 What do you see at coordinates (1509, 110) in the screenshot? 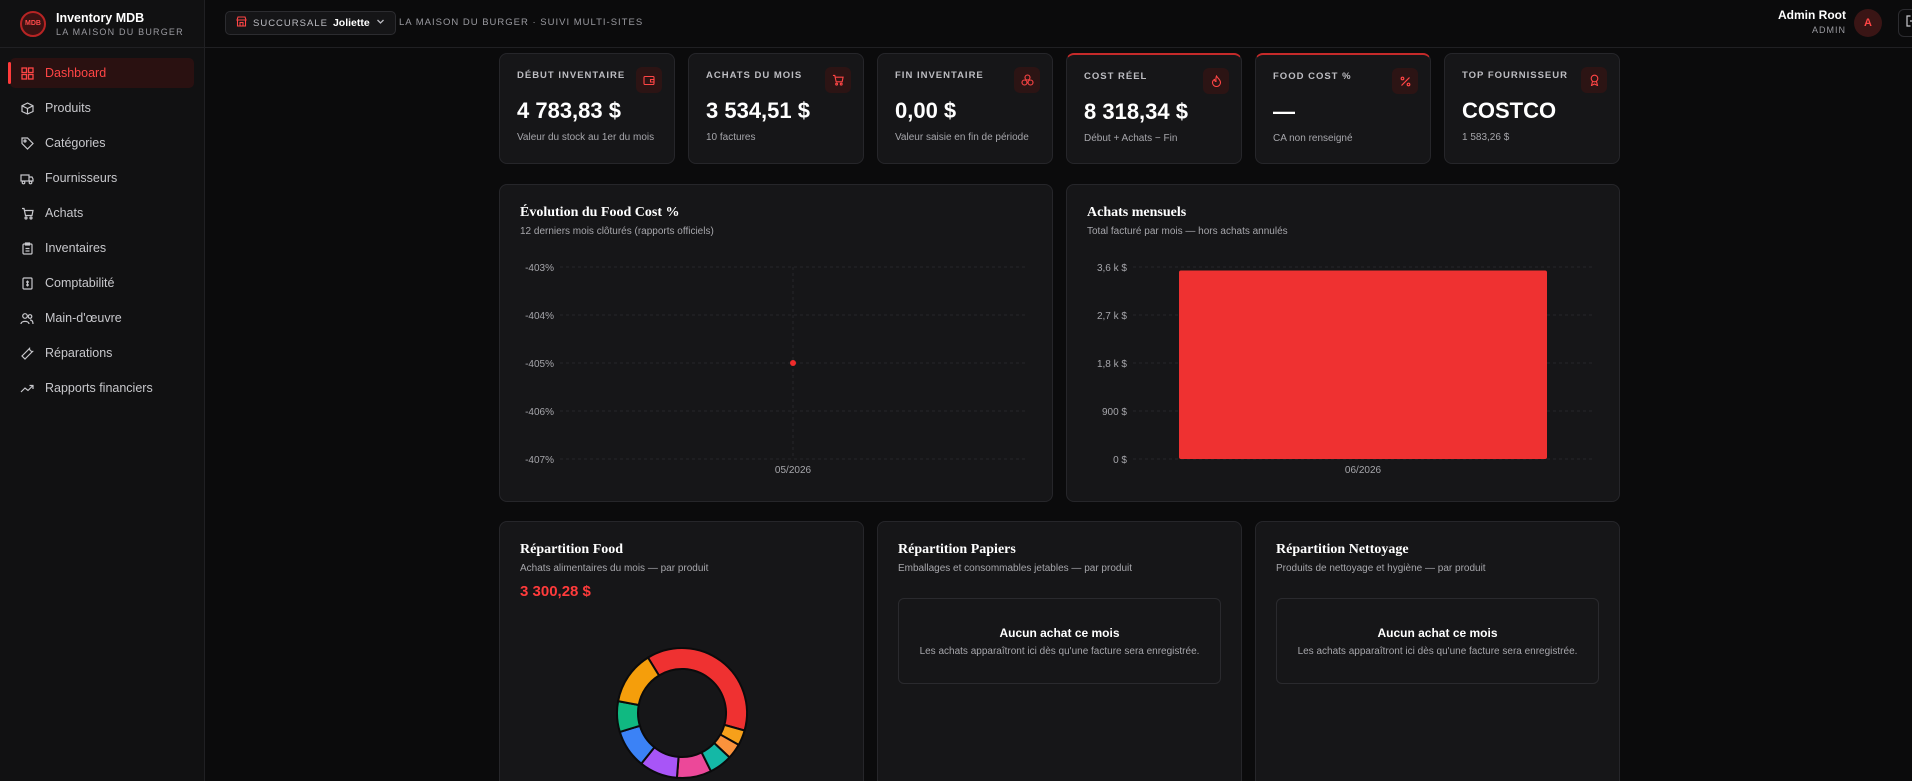
I see `kpi-value: COSTCO` at bounding box center [1509, 110].